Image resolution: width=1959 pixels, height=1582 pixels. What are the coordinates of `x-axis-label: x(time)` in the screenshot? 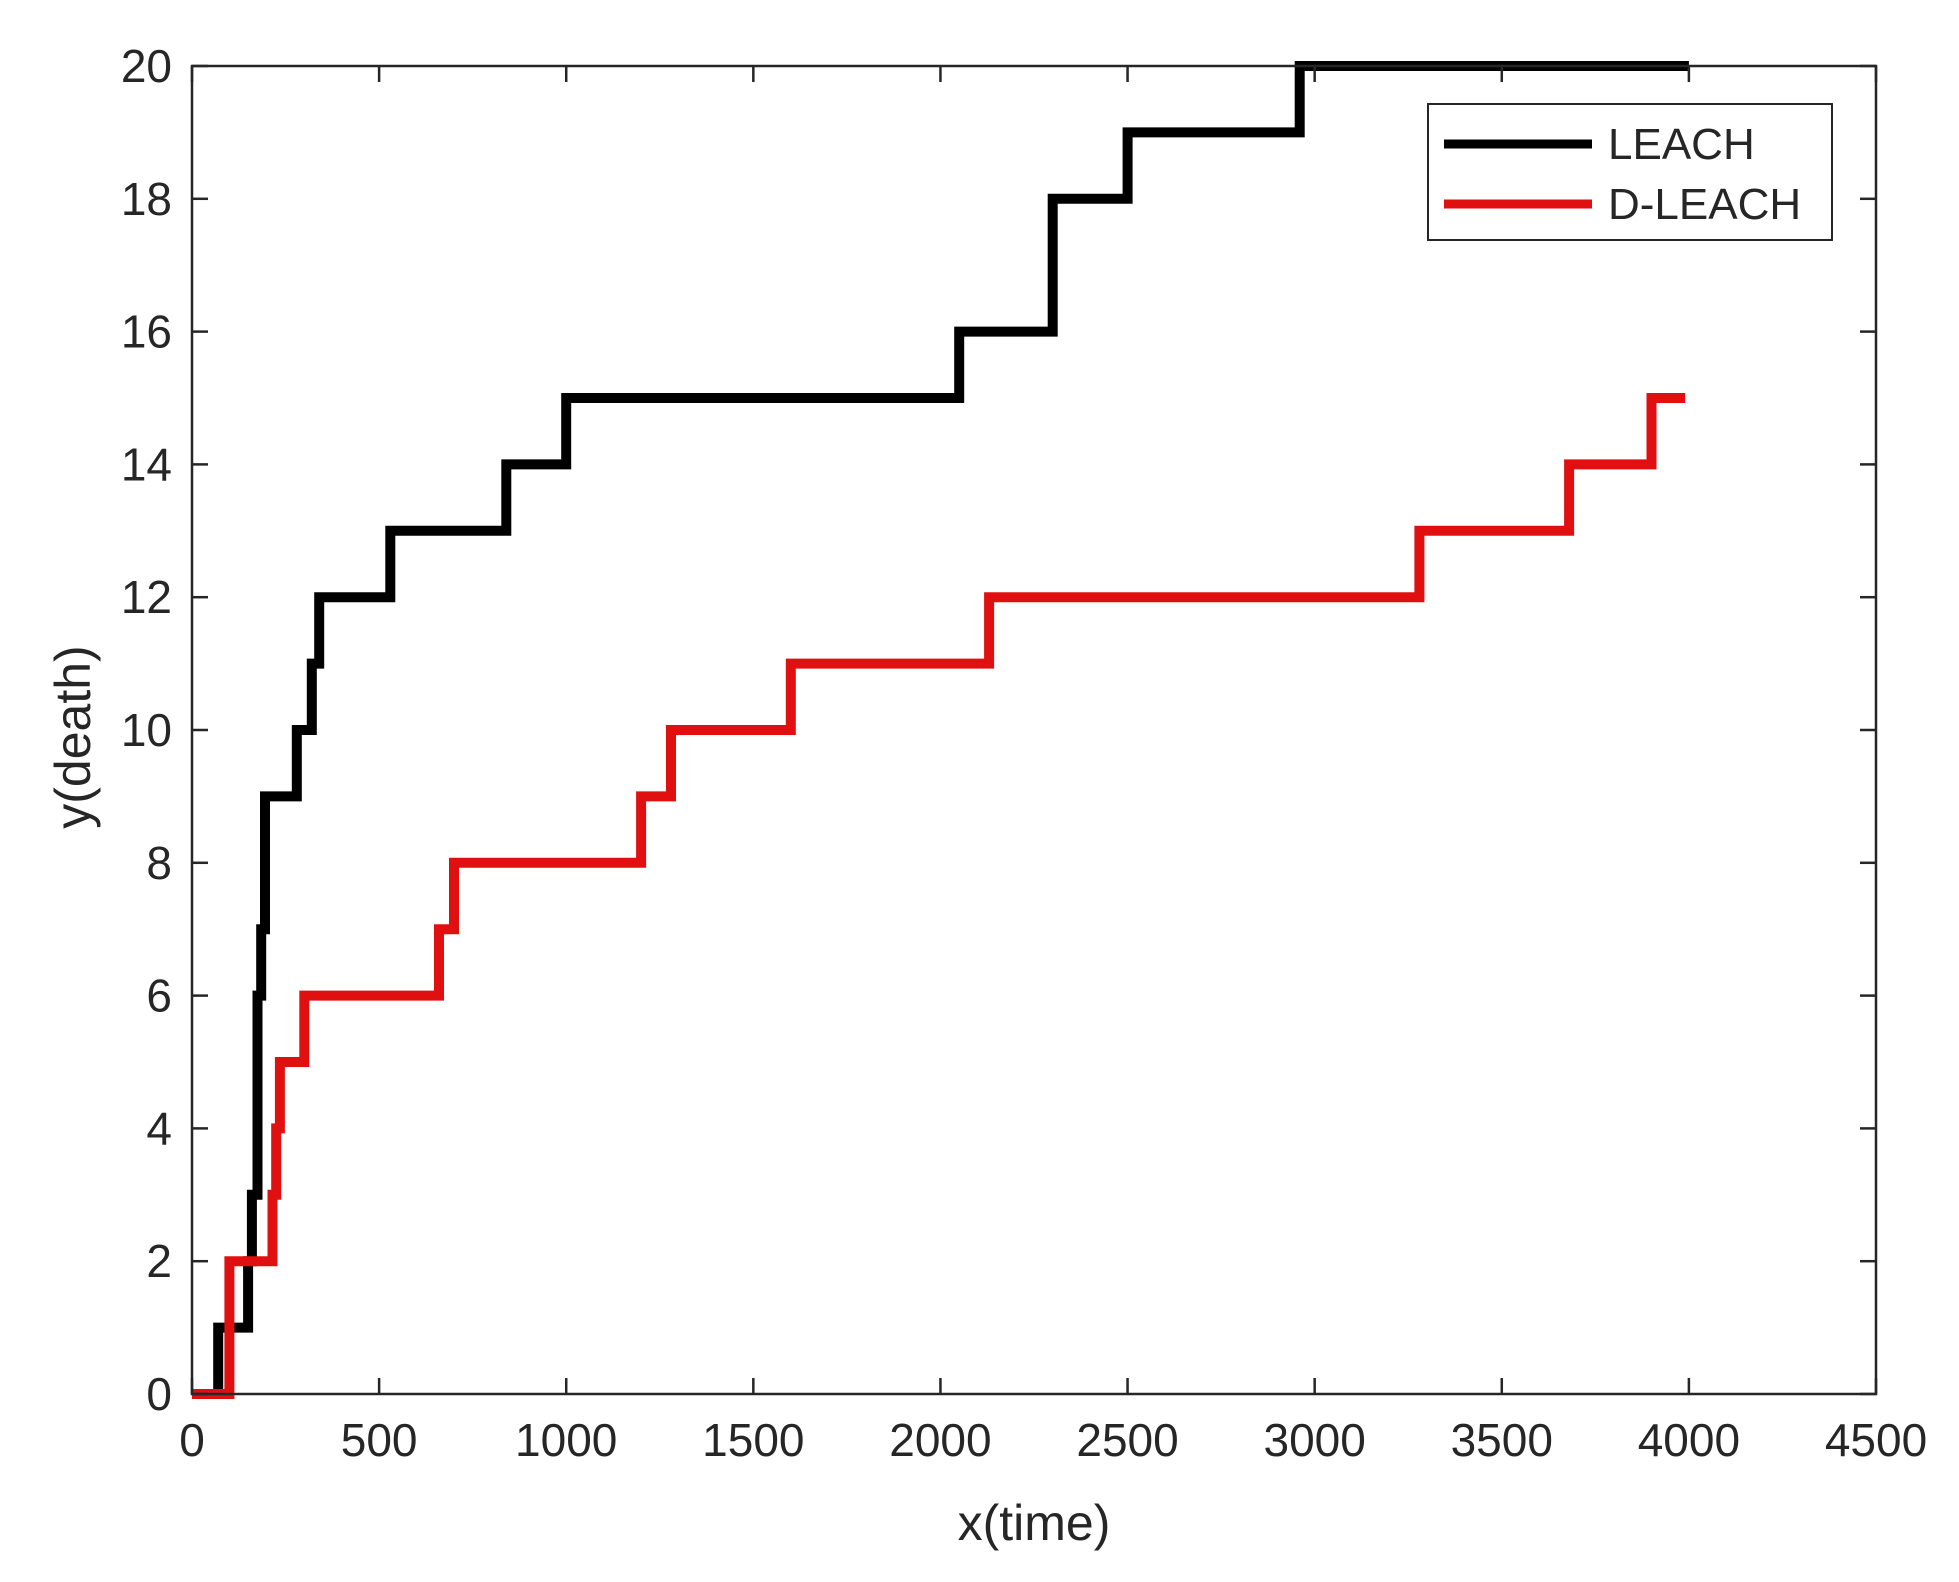 It's located at (1034, 1523).